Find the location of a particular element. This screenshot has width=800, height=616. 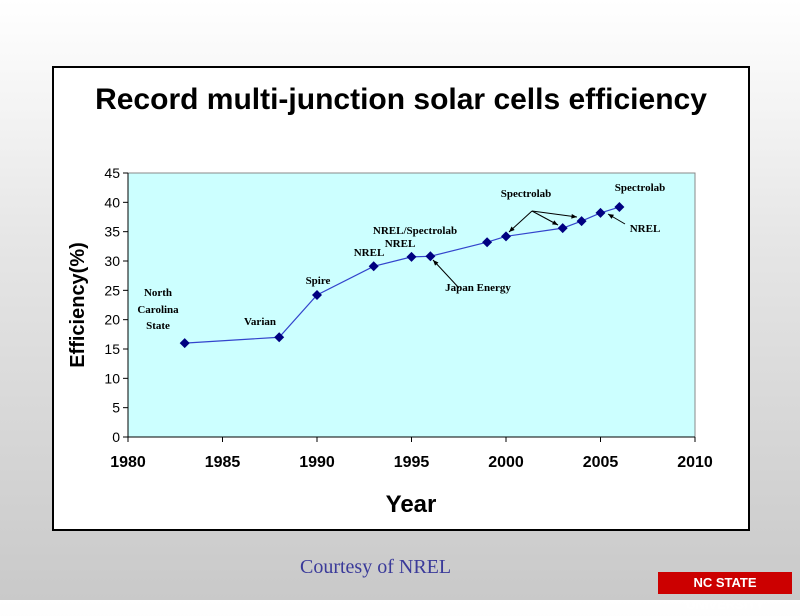

annotation-label: NREL/Spectrolab is located at coordinates (415, 231).